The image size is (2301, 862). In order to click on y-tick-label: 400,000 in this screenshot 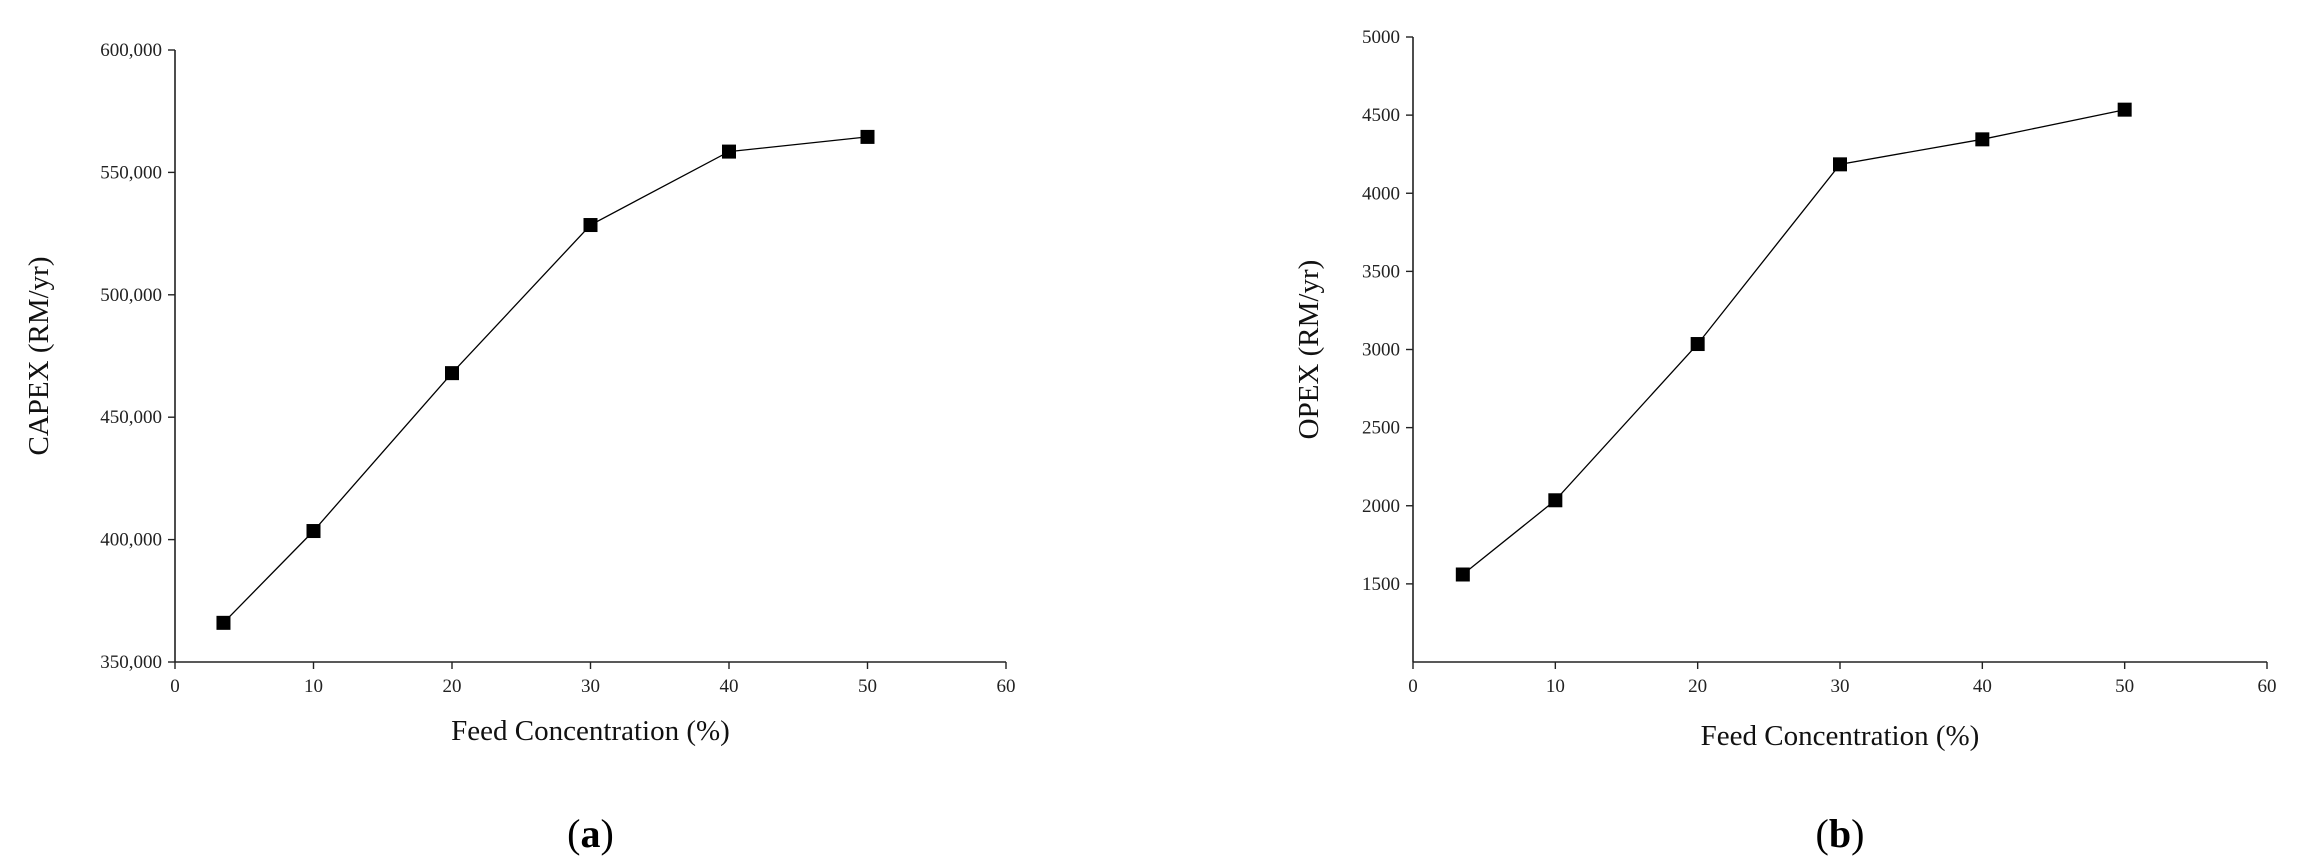, I will do `click(131, 540)`.